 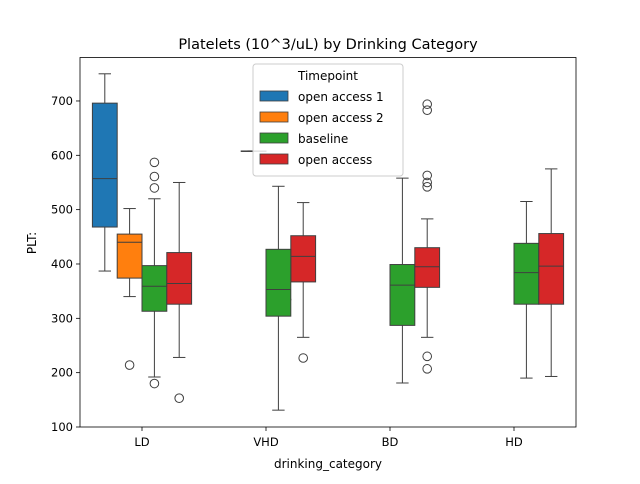 I want to click on legend-entry-label: open access, so click(x=335, y=160).